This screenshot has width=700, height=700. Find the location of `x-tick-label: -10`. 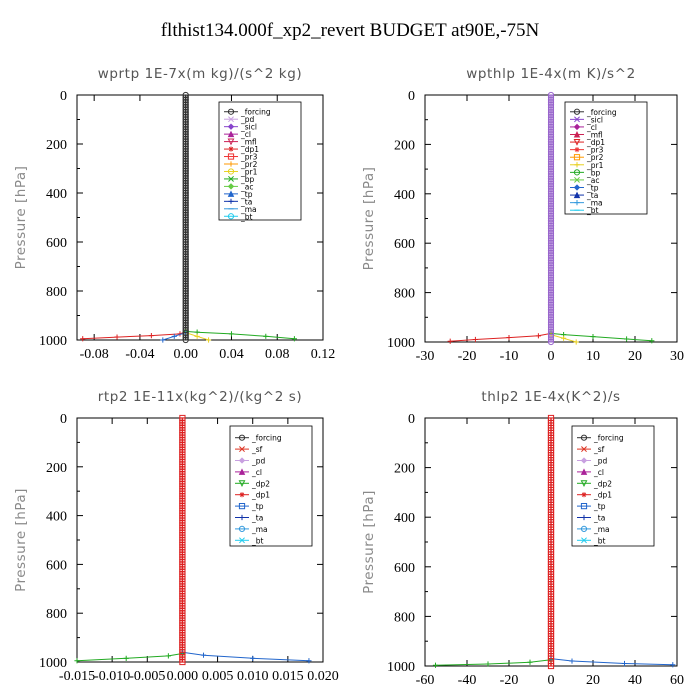

x-tick-label: -10 is located at coordinates (509, 356).